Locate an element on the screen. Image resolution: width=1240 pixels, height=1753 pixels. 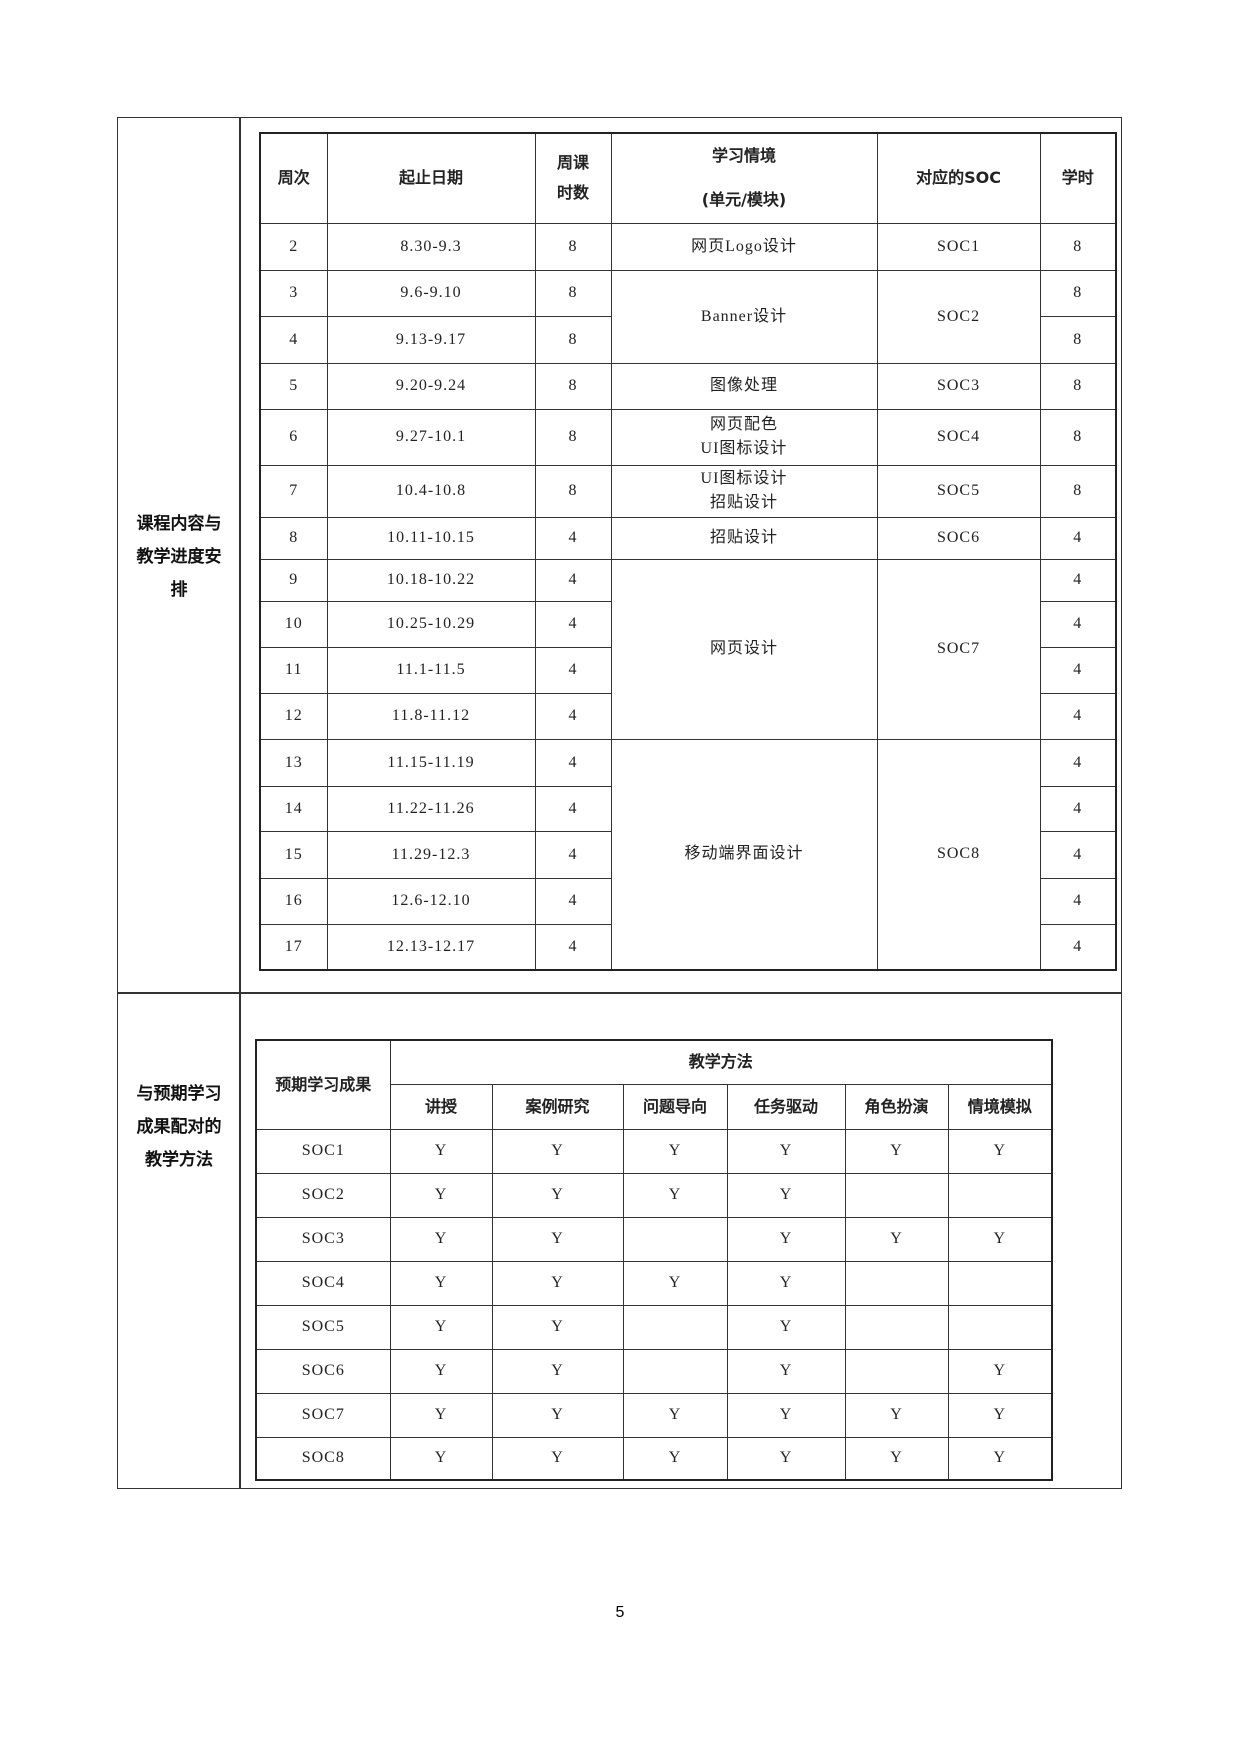
schedule-row: 3 9.6-9.10 8 Banner设计 SOC2 8 is located at coordinates (688, 316).